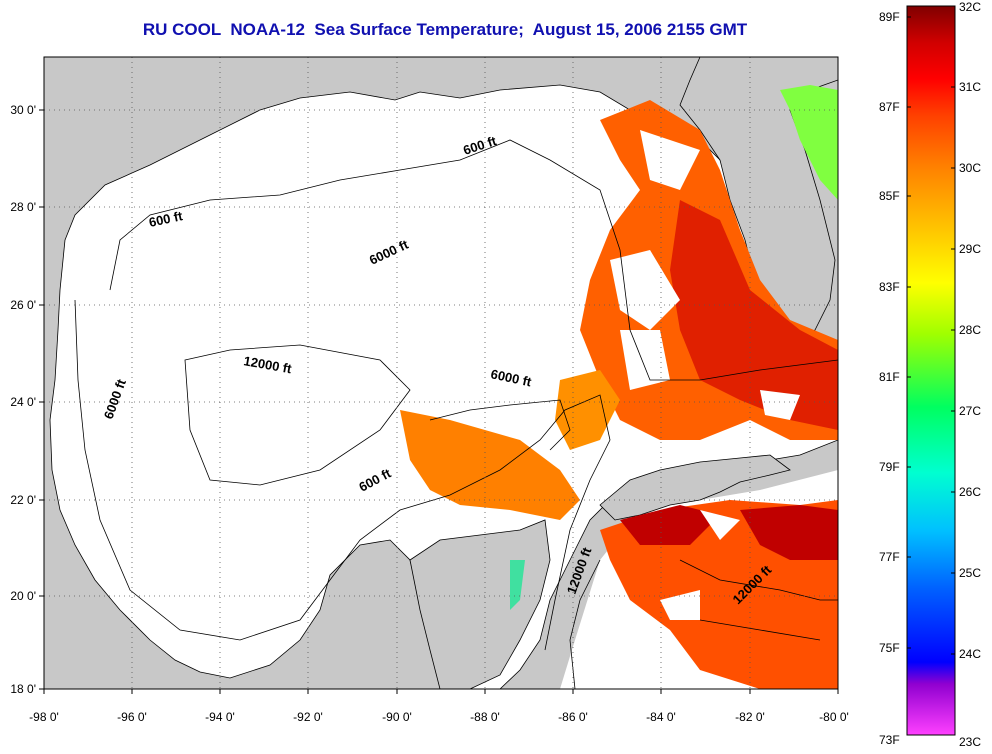 Image resolution: width=992 pixels, height=754 pixels. What do you see at coordinates (889, 557) in the screenshot?
I see `colorbar-f-label: 77F` at bounding box center [889, 557].